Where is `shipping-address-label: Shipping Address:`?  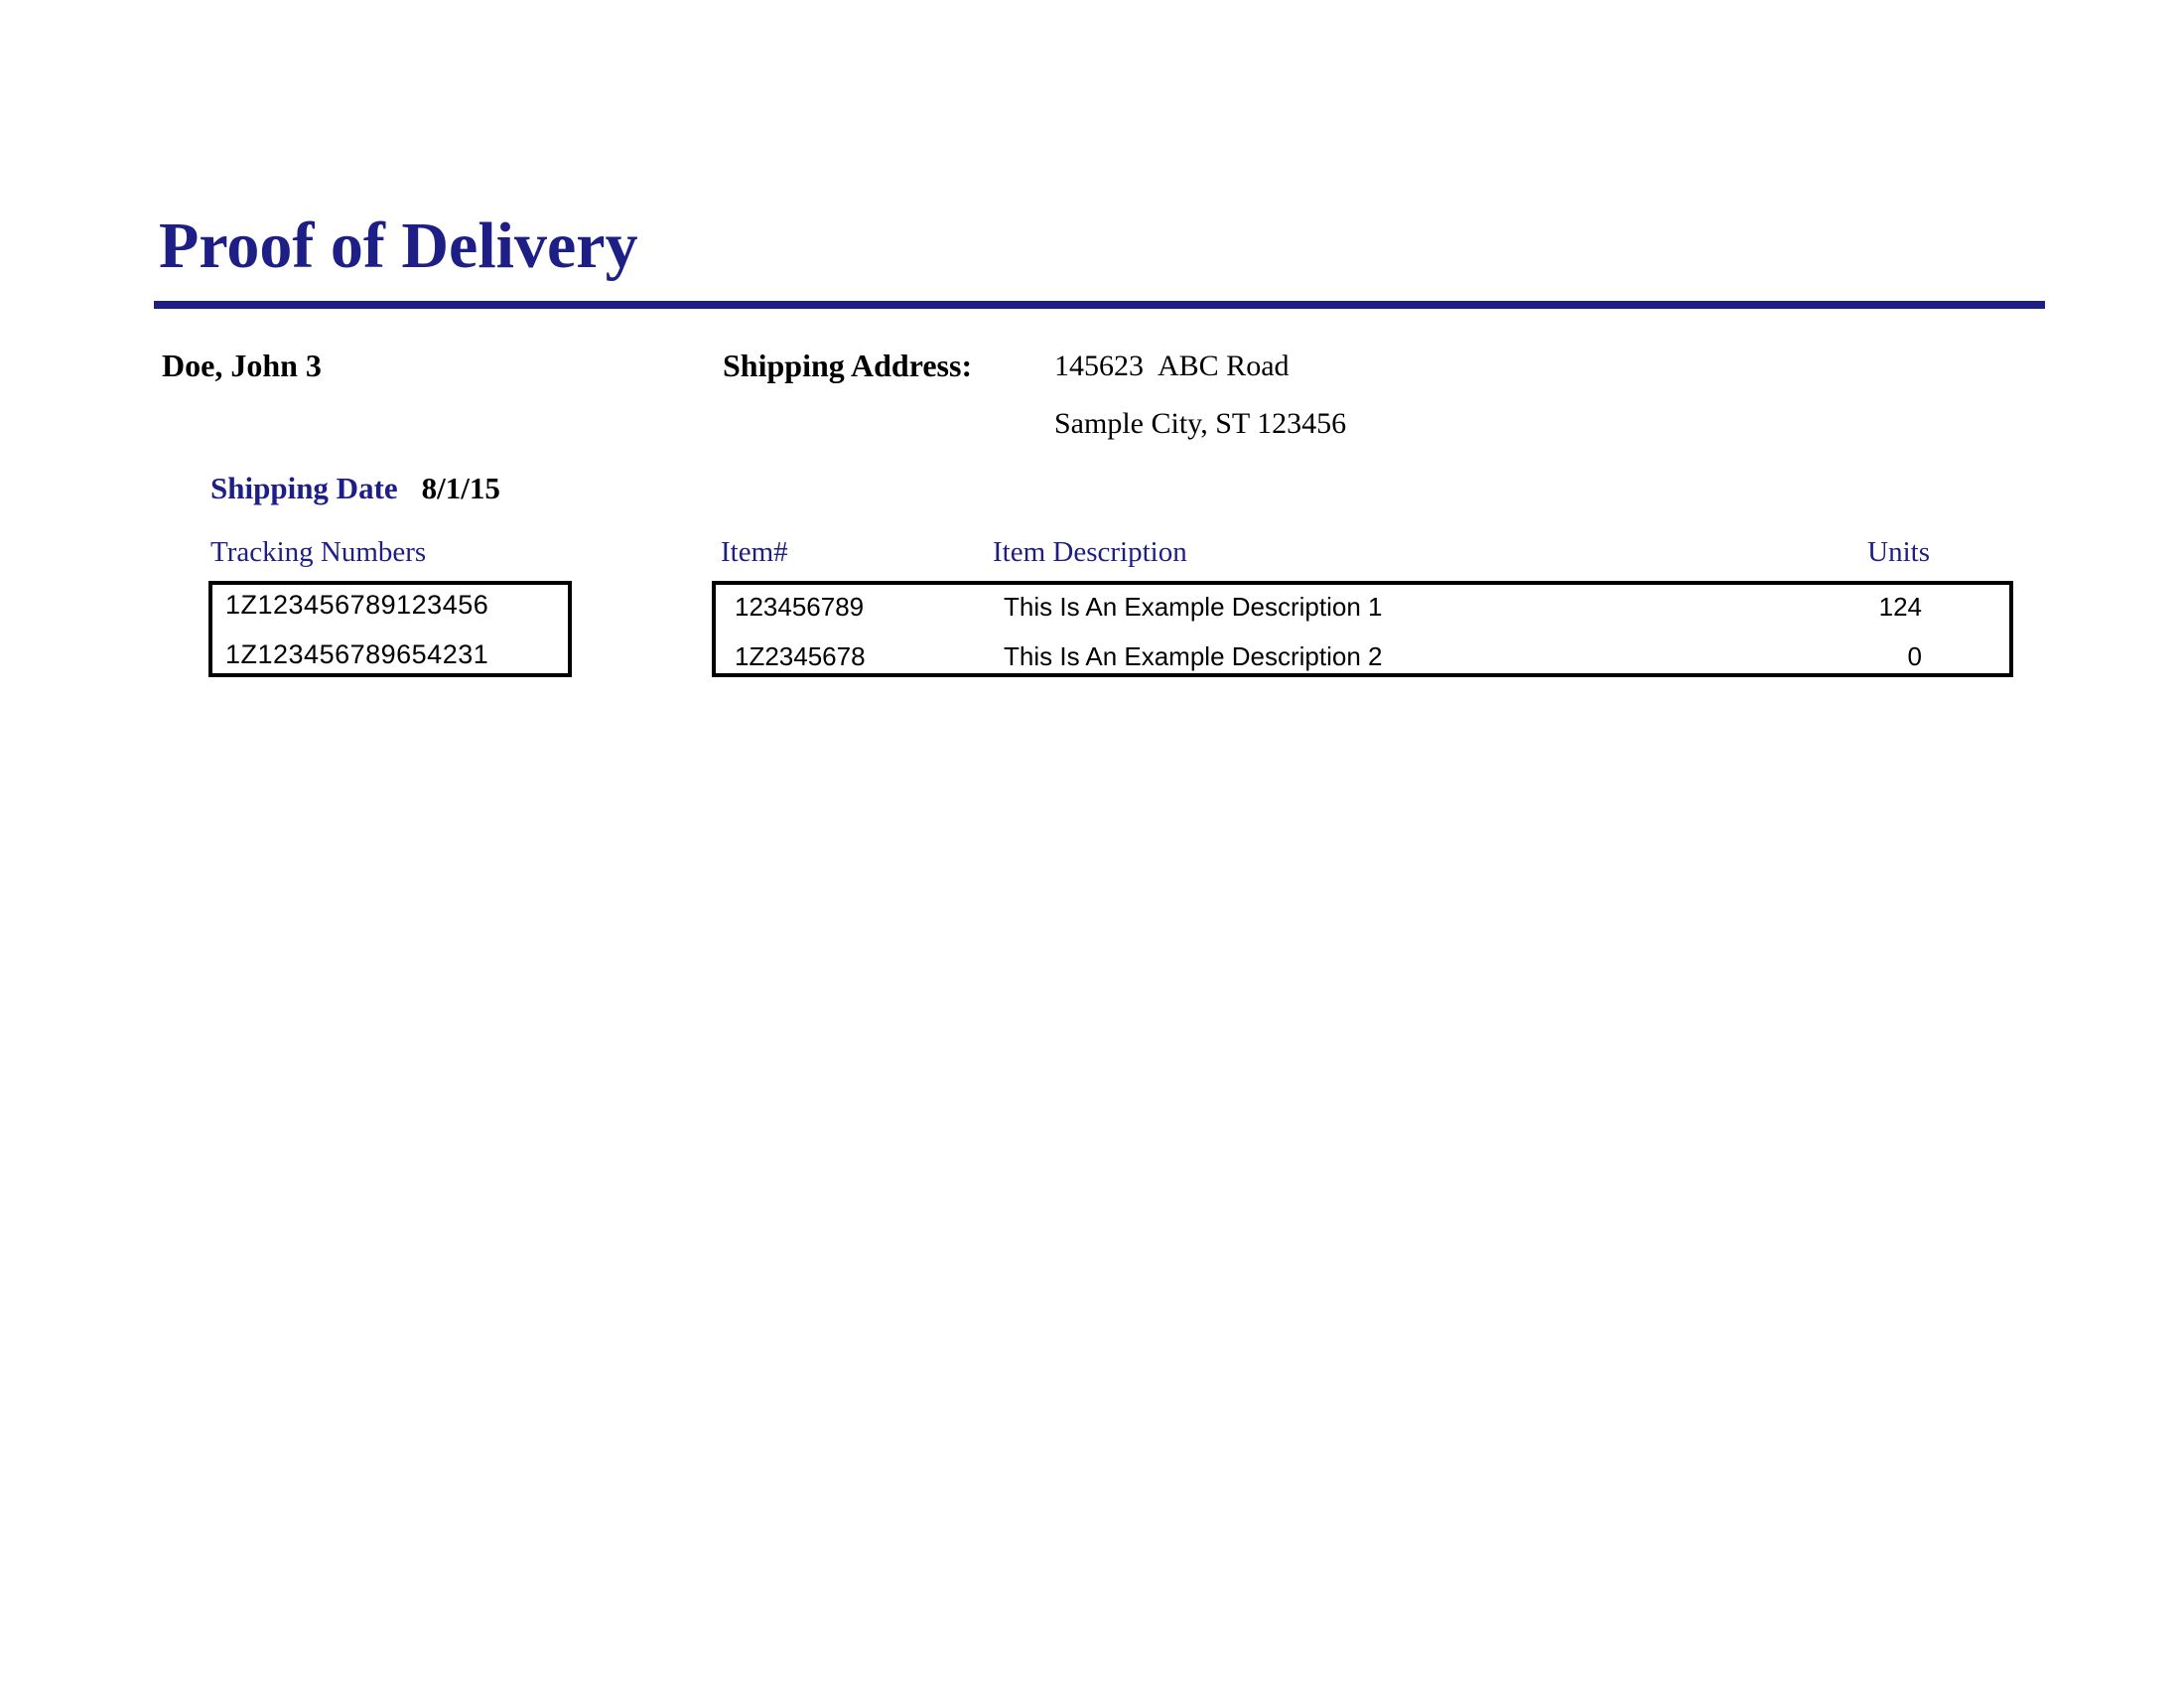 shipping-address-label: Shipping Address: is located at coordinates (848, 365).